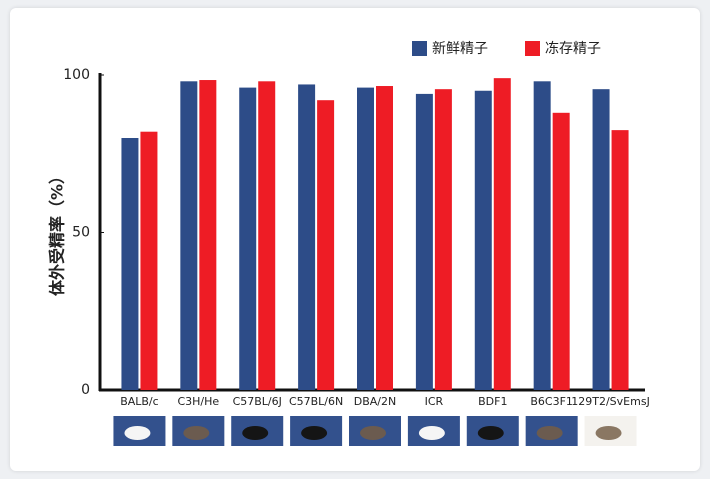 The height and width of the screenshot is (479, 710). I want to click on y-tick-label: 50, so click(81, 233).